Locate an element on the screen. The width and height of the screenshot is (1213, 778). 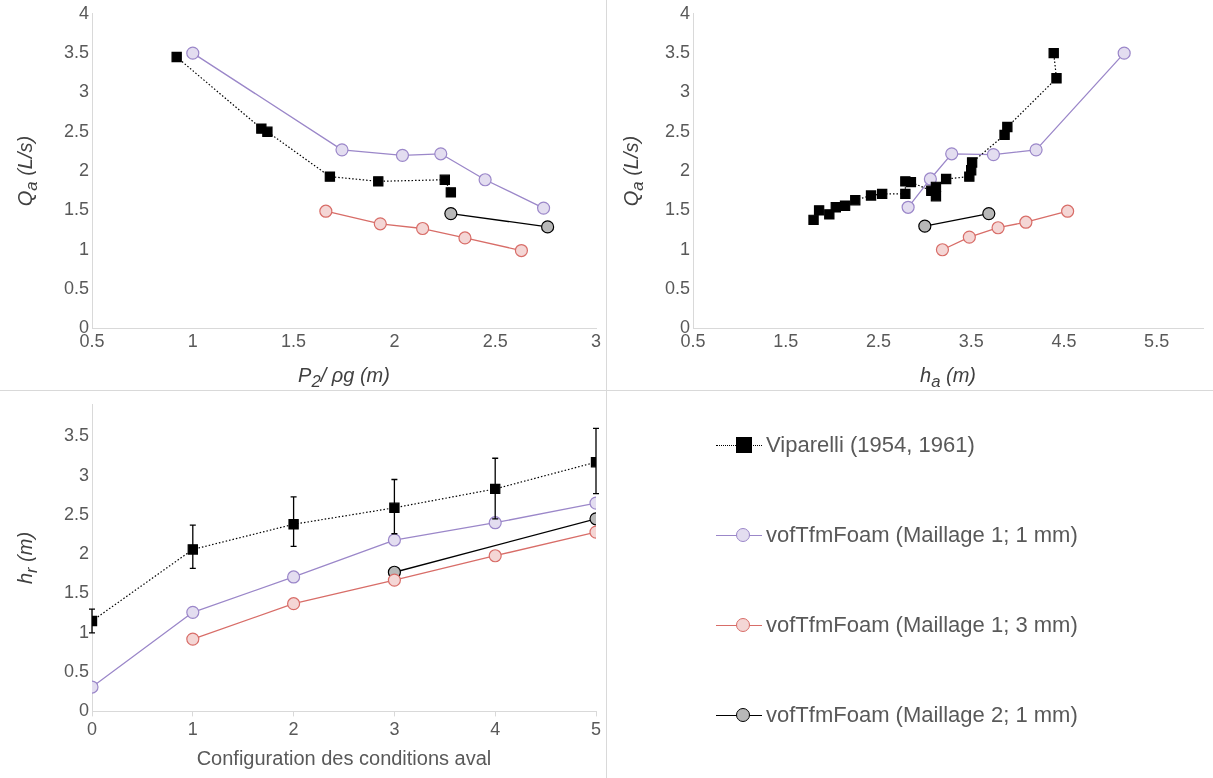
legend-label: vofTfmFoam (Maillage 1; 3 mm) is located at coordinates (922, 625).